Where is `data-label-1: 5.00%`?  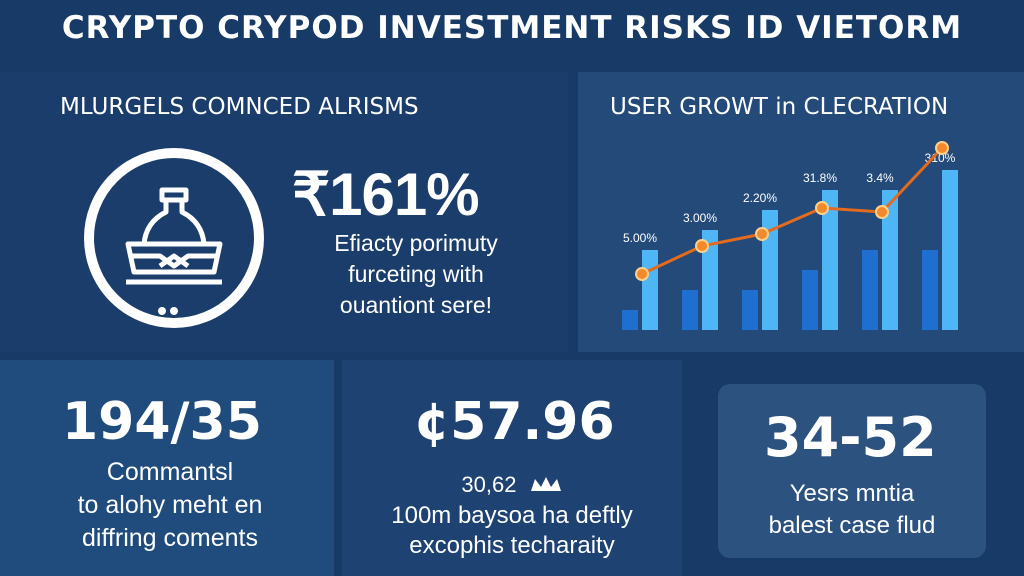 data-label-1: 5.00% is located at coordinates (640, 238).